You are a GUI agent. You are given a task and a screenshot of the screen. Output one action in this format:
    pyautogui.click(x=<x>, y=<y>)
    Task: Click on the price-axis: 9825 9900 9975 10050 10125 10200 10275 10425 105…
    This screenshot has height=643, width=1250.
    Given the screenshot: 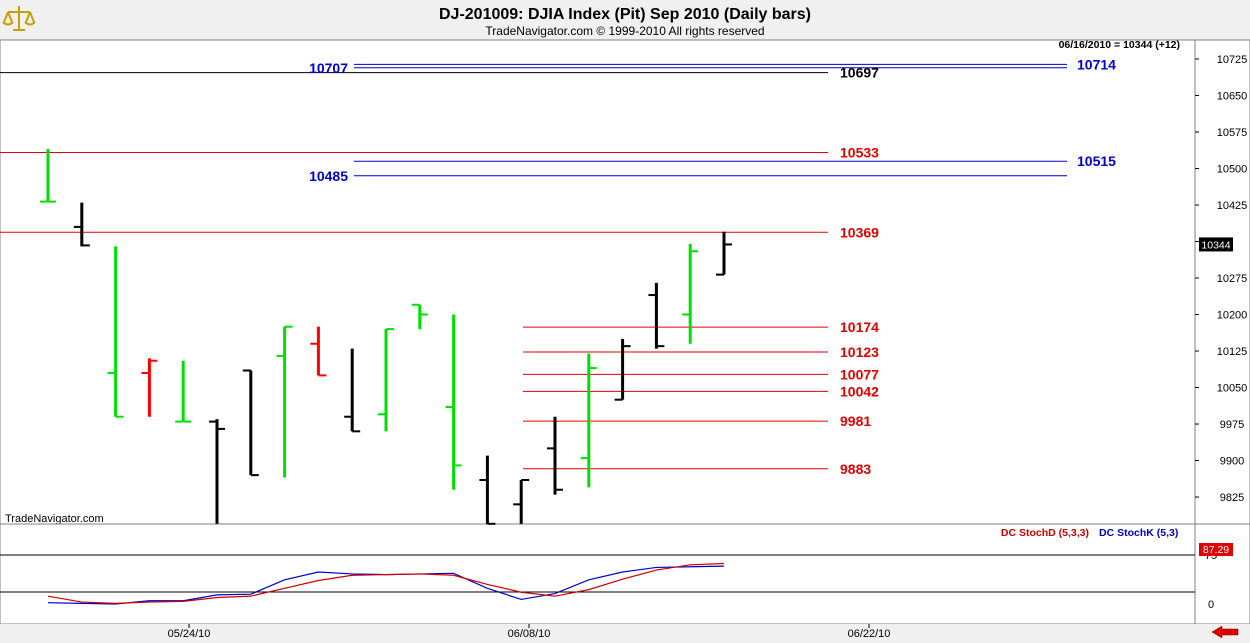 What is the action you would take?
    pyautogui.click(x=1221, y=279)
    